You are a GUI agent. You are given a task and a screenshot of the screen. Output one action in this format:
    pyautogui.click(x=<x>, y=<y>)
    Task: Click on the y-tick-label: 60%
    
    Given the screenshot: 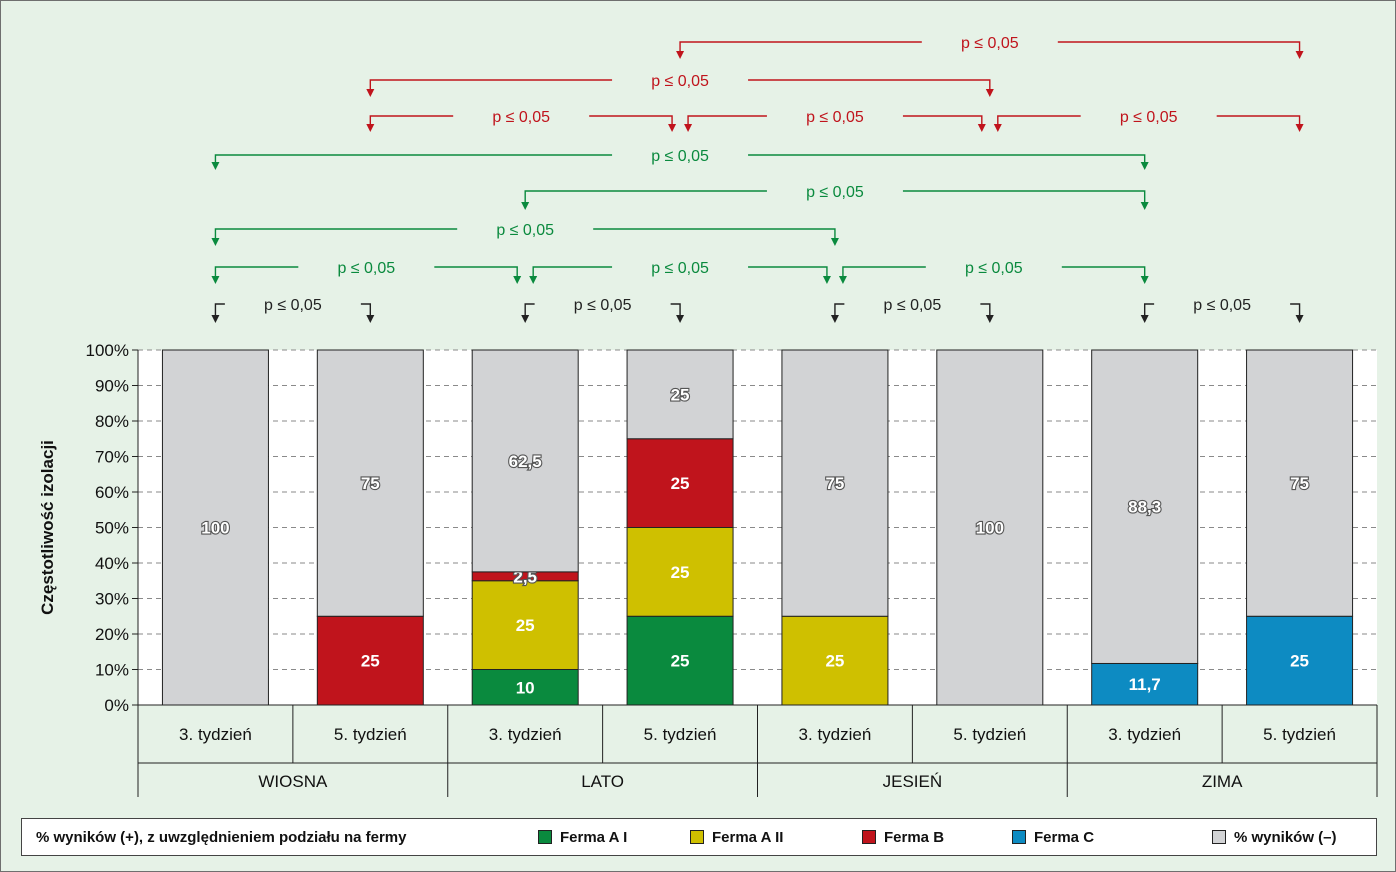 What is the action you would take?
    pyautogui.click(x=112, y=492)
    